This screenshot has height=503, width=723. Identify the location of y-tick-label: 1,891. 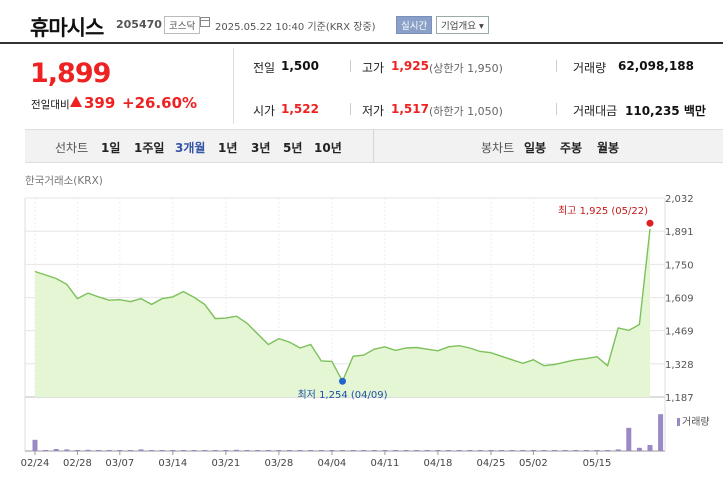
(679, 232).